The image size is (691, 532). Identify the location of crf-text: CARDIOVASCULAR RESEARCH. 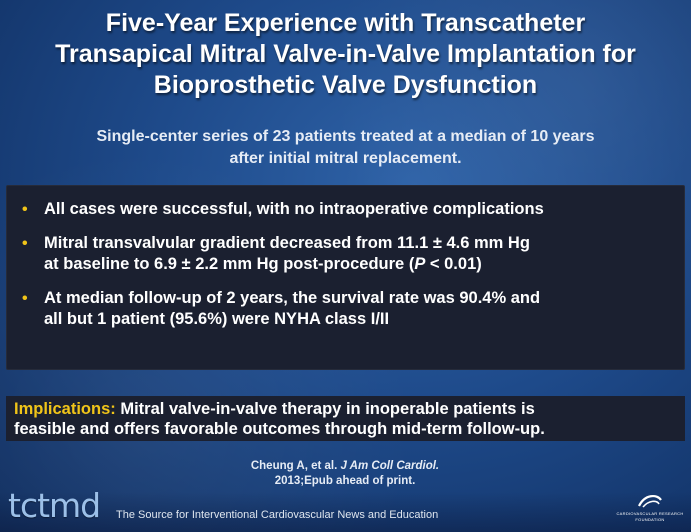
(650, 513).